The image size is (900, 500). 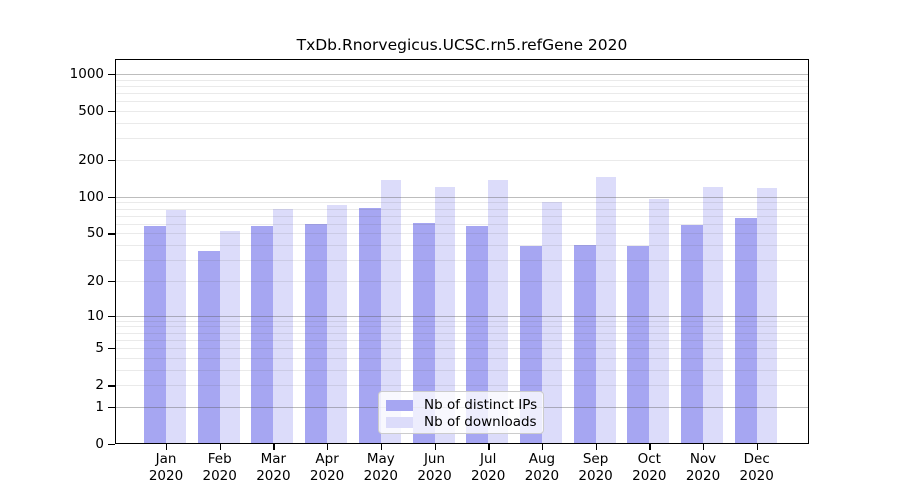 I want to click on bar-distinct-ips-jul, so click(x=477, y=334).